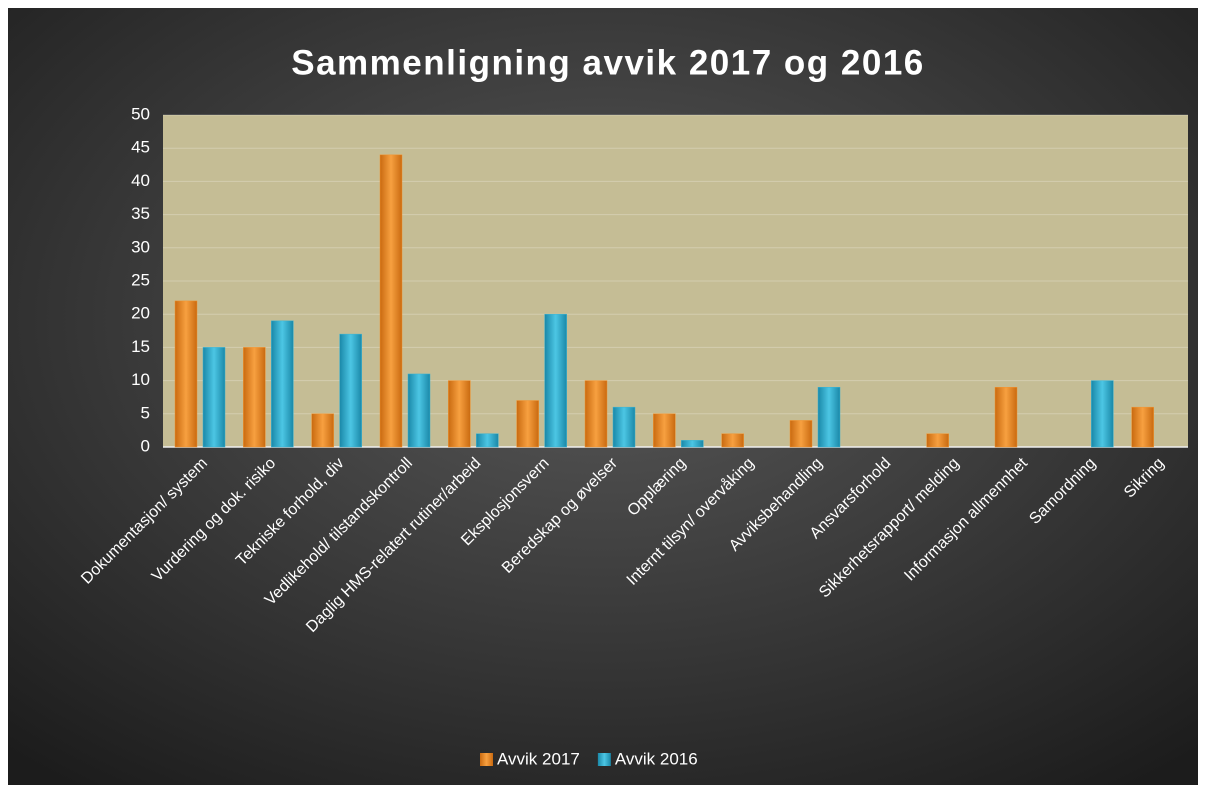 The width and height of the screenshot is (1206, 793). Describe the element at coordinates (140, 246) in the screenshot. I see `y-tick-label: 30` at that location.